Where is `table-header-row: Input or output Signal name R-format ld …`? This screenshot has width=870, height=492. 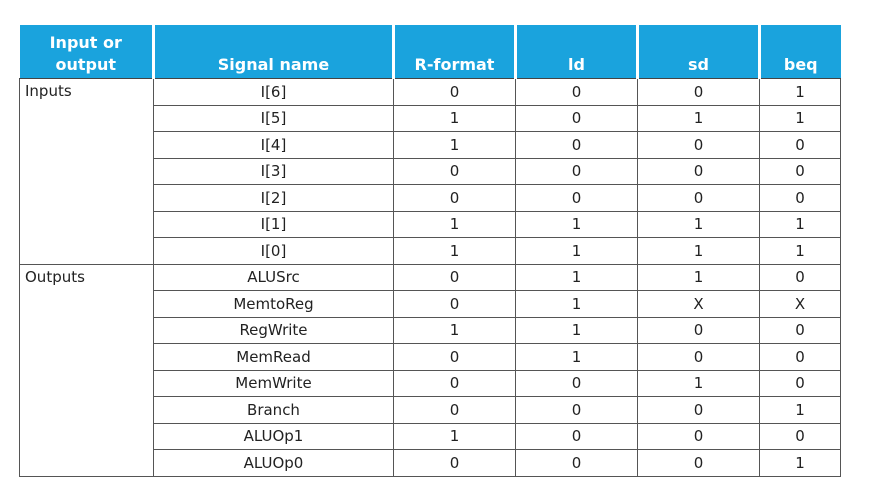
table-header-row: Input or output Signal name R-format ld … is located at coordinates (430, 52).